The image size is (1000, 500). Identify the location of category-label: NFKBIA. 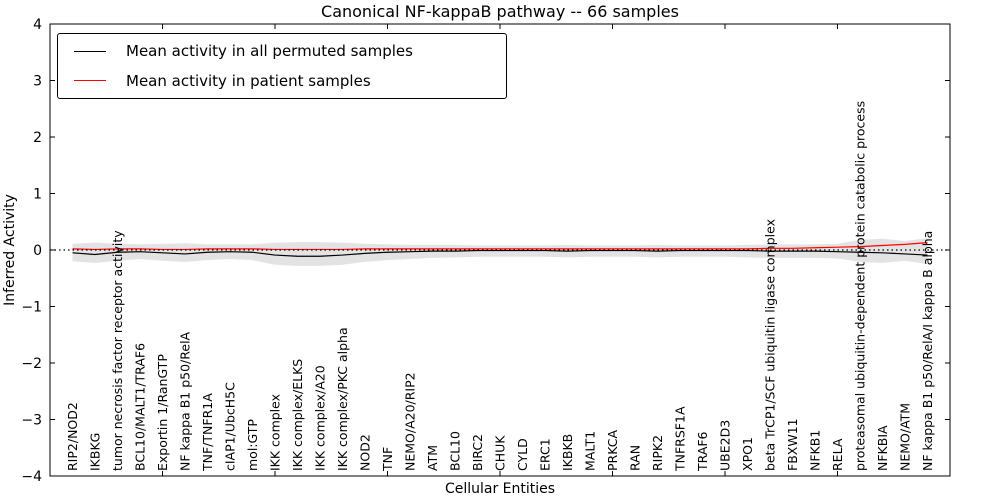
(882, 448).